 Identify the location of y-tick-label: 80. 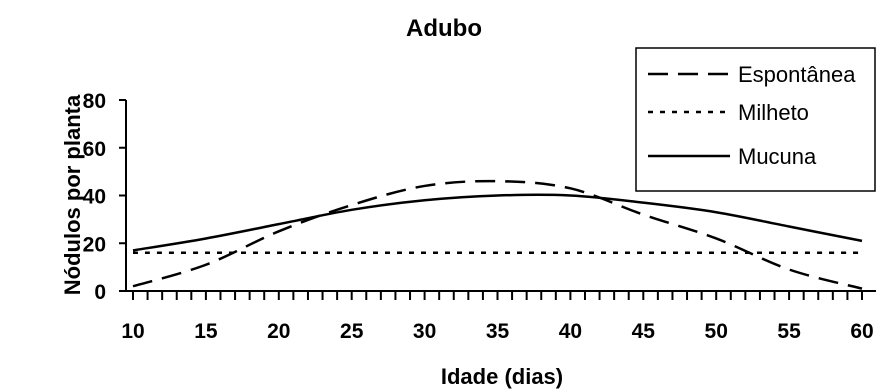
(94, 101).